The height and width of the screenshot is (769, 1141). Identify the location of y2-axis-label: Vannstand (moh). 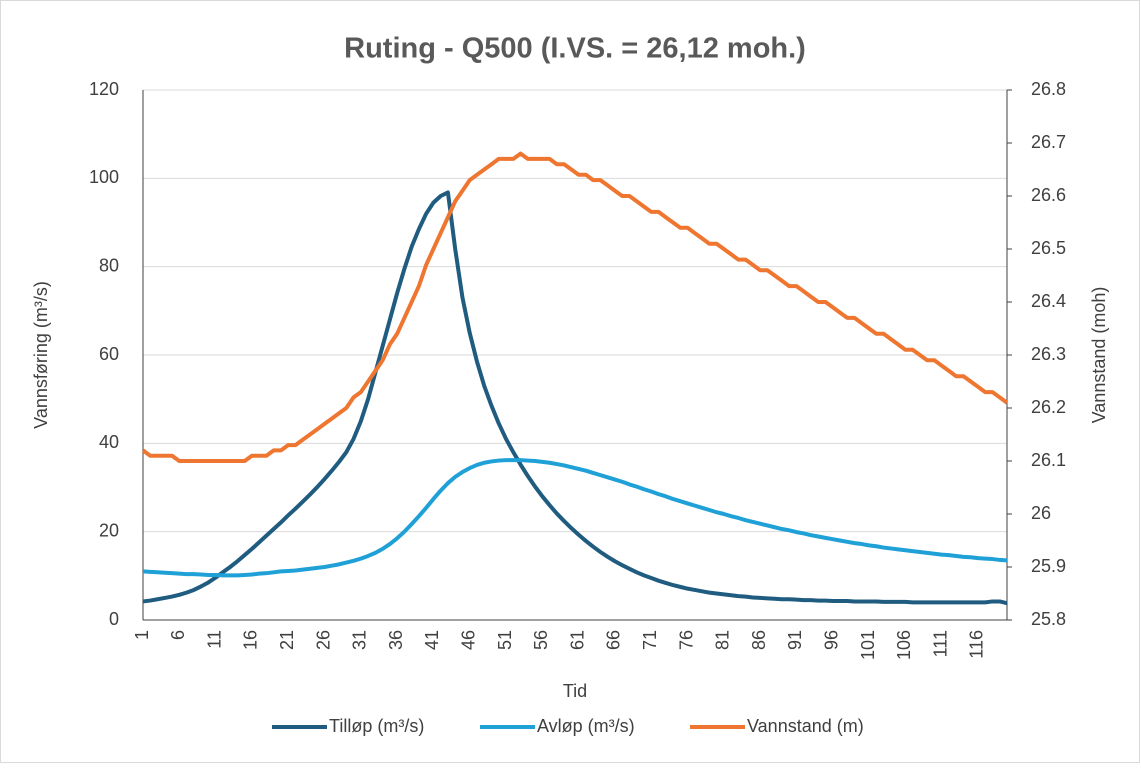
(1099, 355).